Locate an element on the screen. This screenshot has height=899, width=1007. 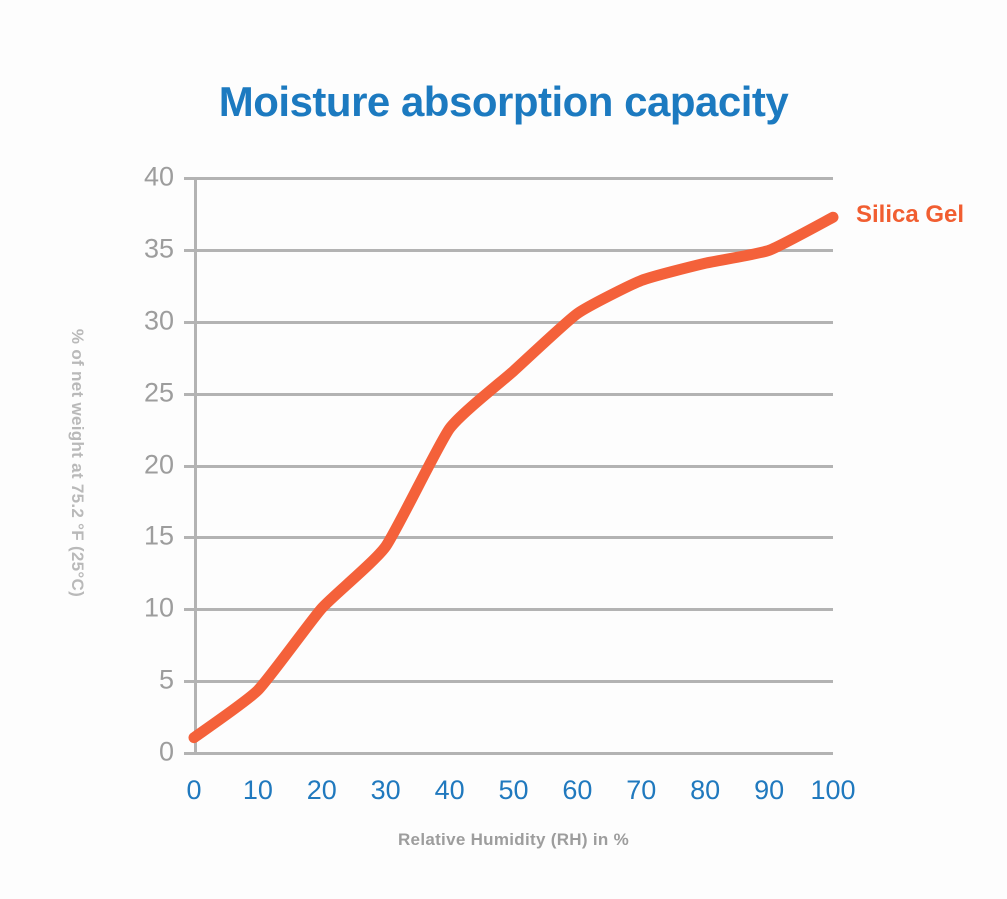
y-axis-tick-label-35: 35 is located at coordinates (158, 248).